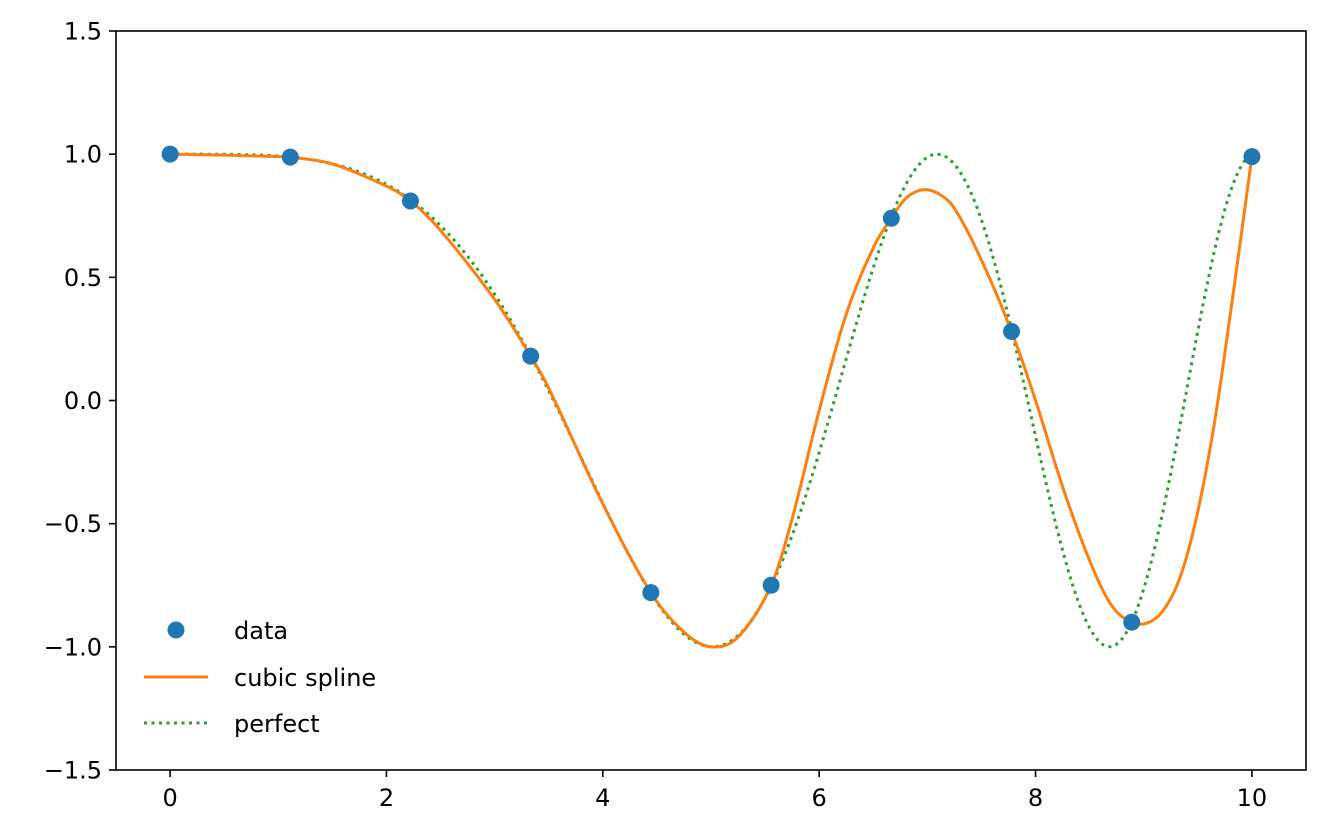 Image resolution: width=1325 pixels, height=839 pixels. I want to click on x-tick-label: 8, so click(1035, 798).